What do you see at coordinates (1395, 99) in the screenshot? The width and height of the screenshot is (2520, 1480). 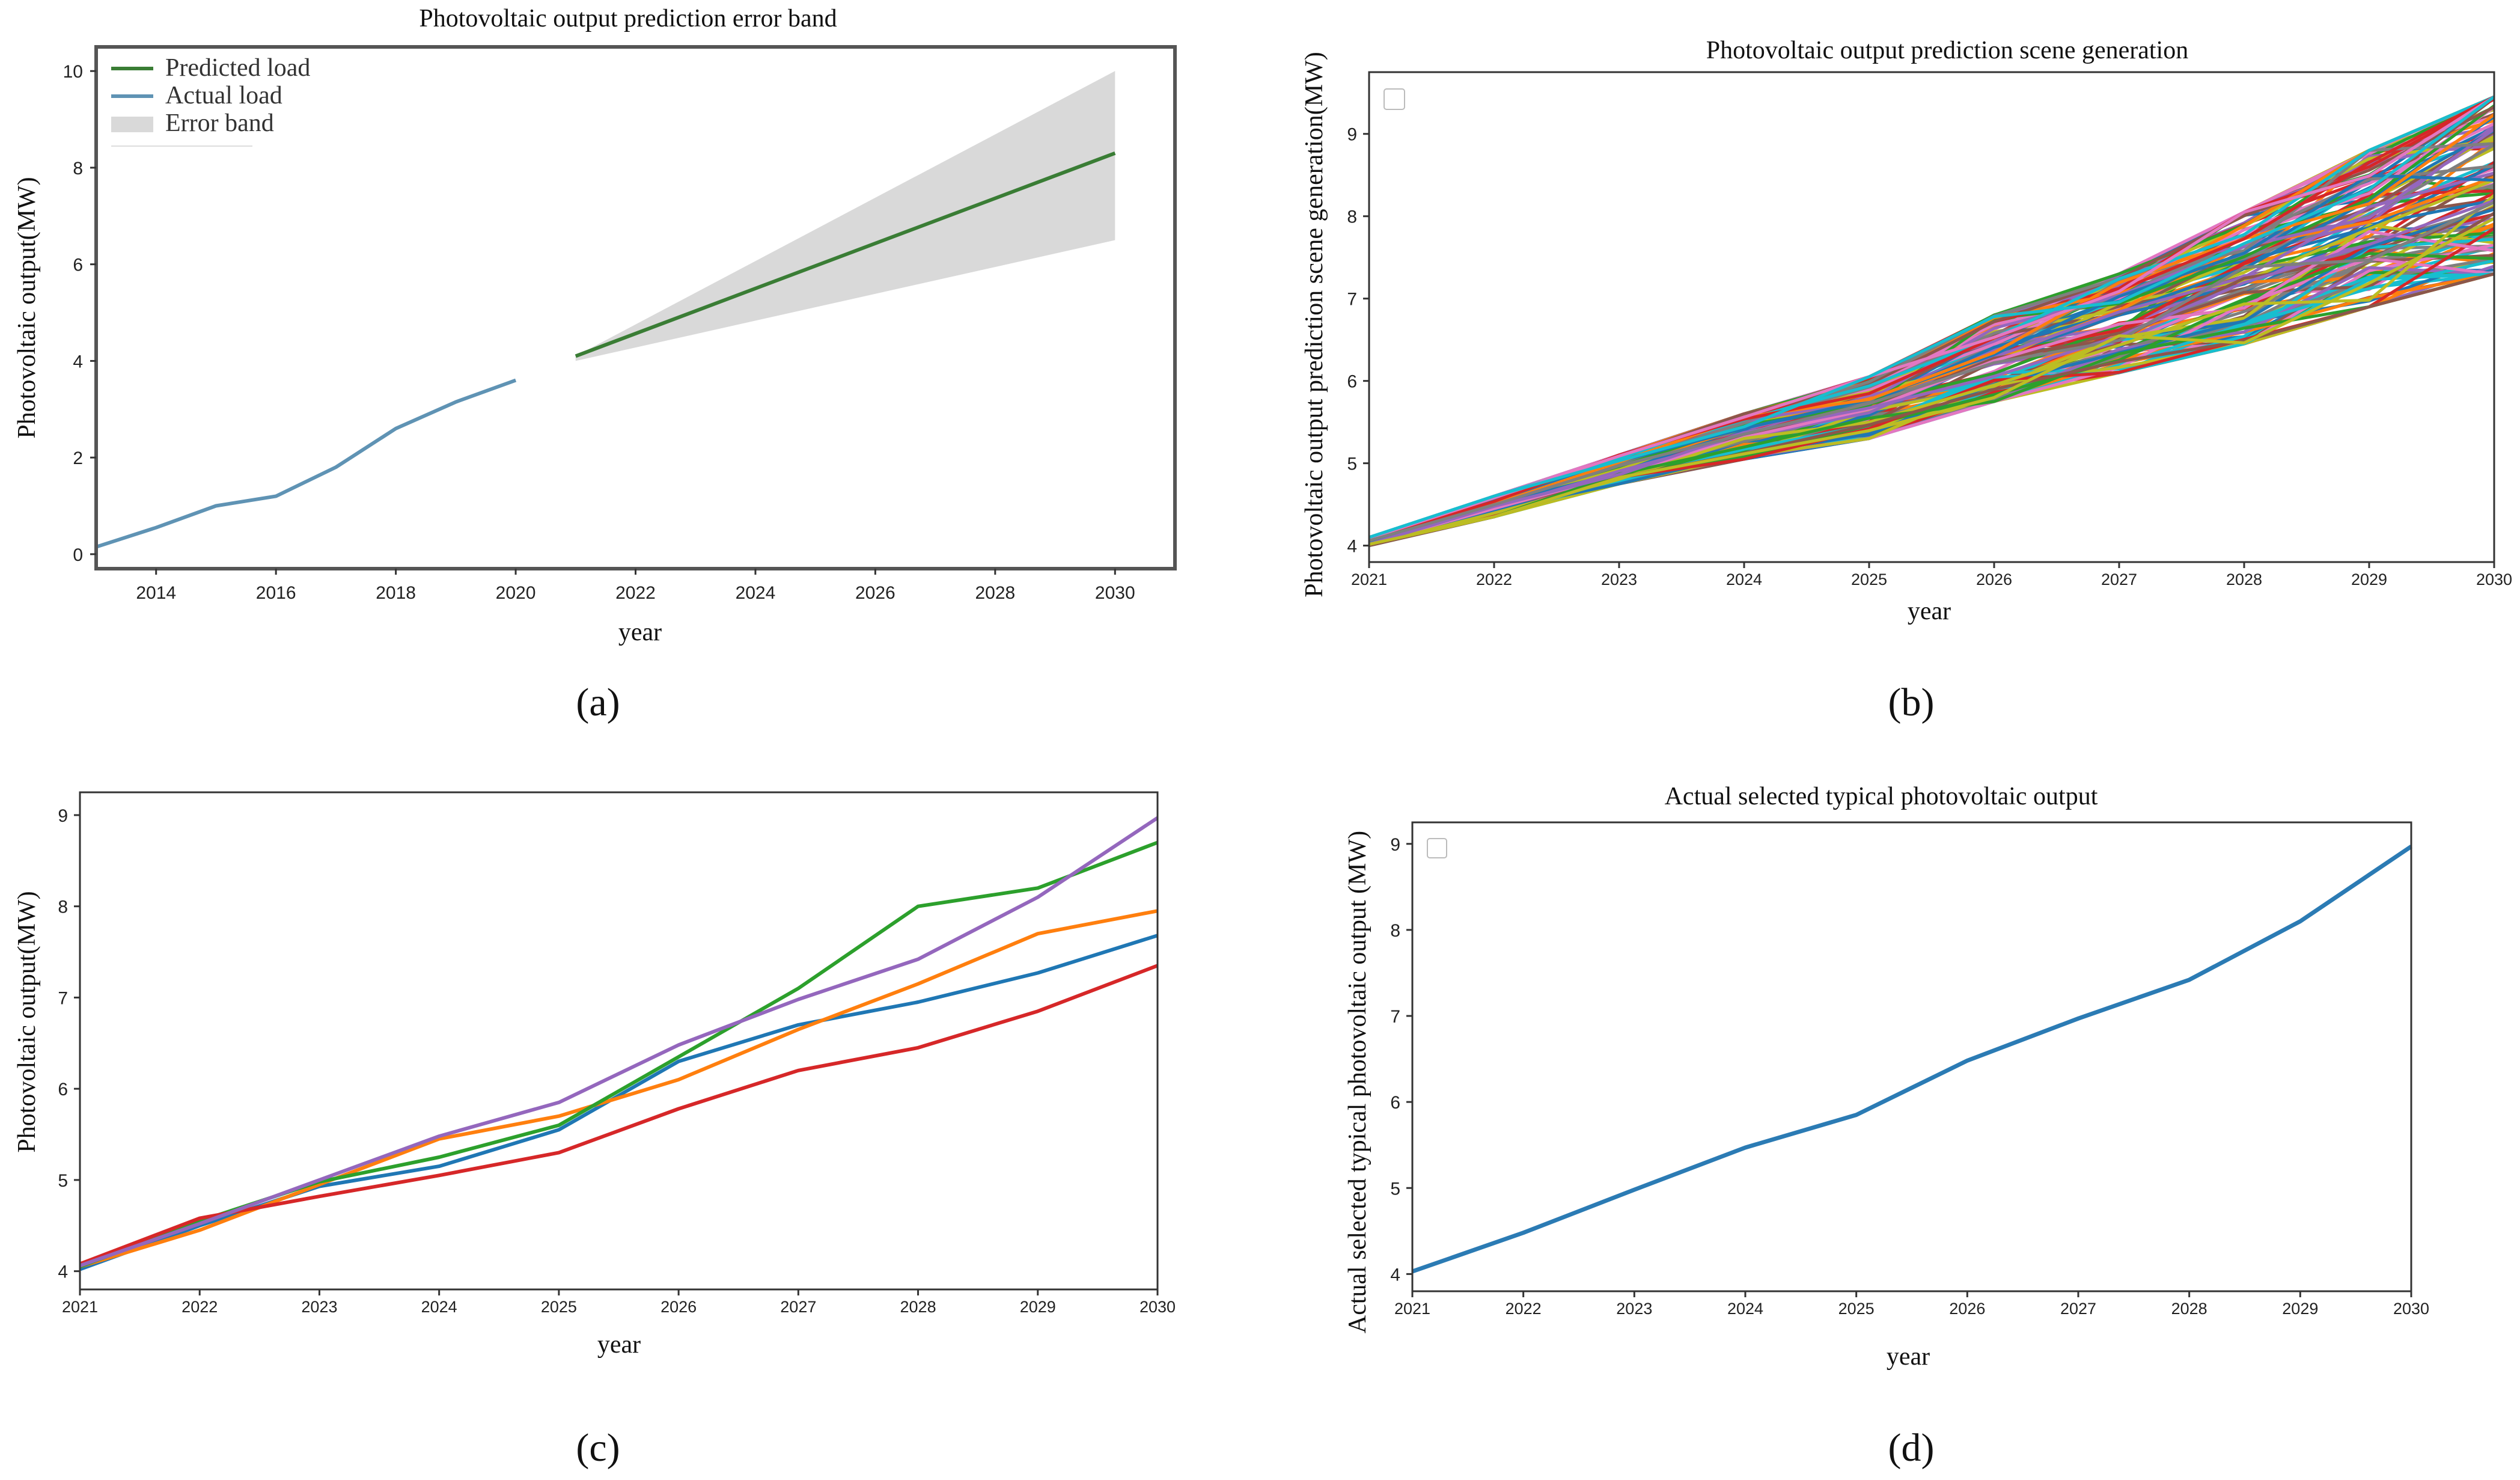 I see `panel-b-empty-legend-box` at bounding box center [1395, 99].